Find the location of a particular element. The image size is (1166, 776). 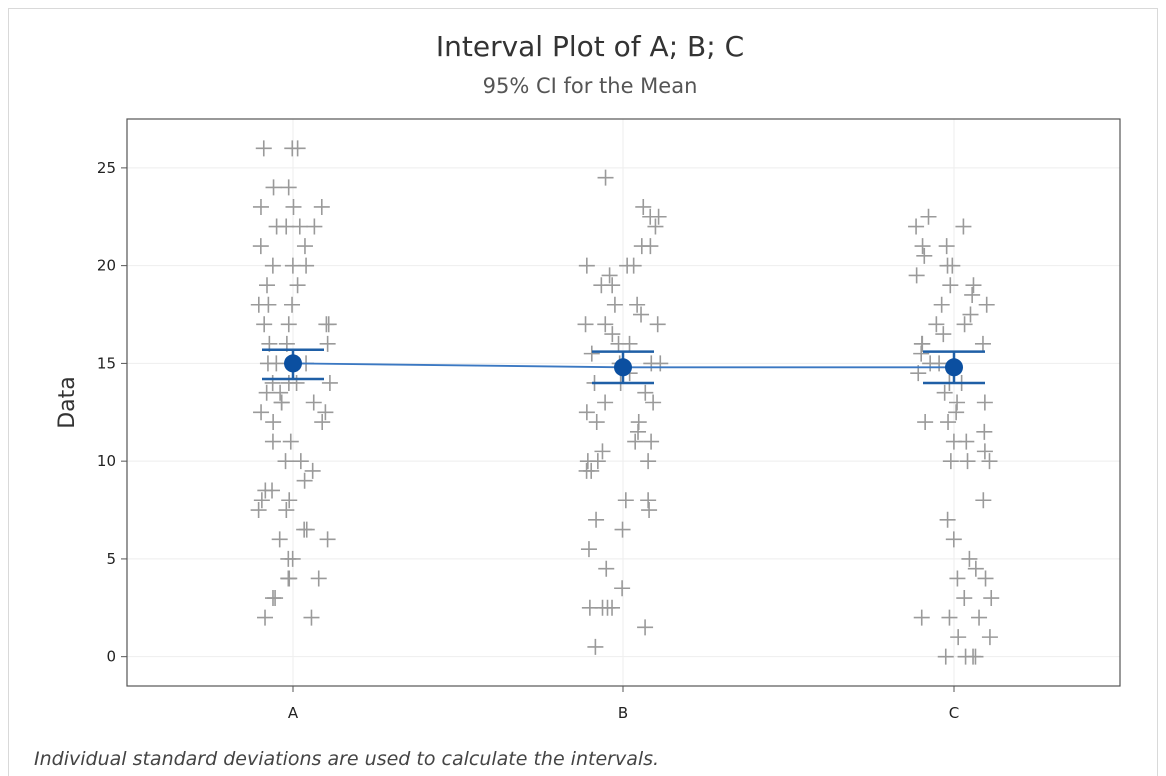

y-tick-label: 25 is located at coordinates (106, 168).